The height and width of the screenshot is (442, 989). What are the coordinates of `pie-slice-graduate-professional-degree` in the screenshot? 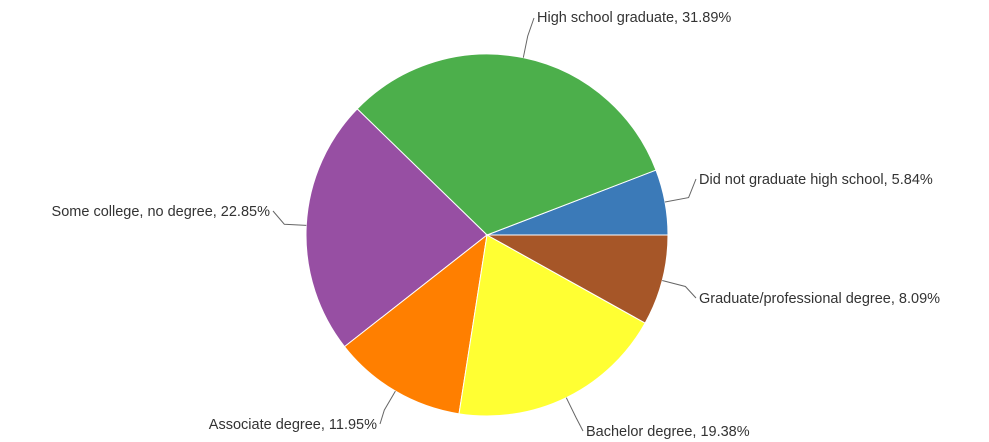 It's located at (577, 279).